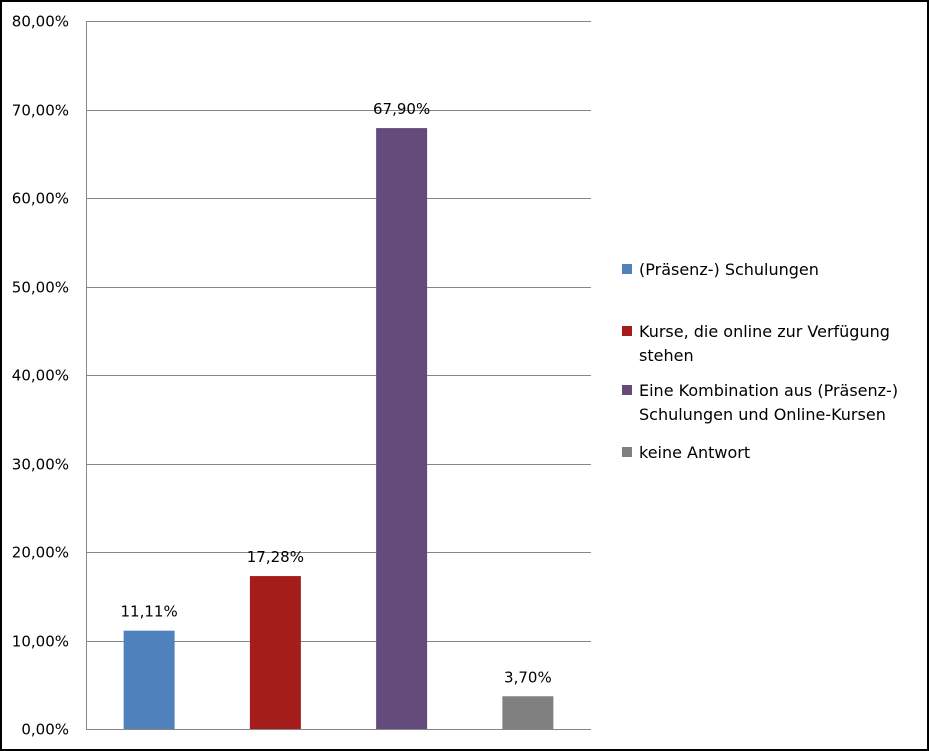  Describe the element at coordinates (627, 269) in the screenshot. I see `legend-swatch-praesenz-schulungen` at that location.